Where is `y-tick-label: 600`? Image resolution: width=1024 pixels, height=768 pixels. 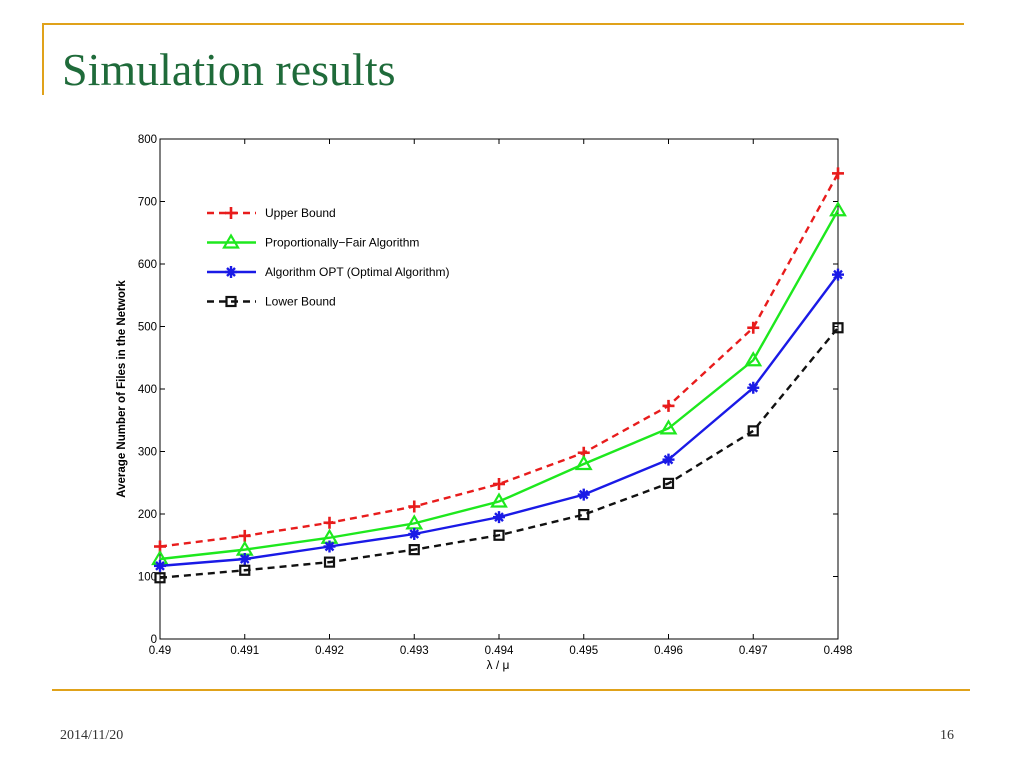
y-tick-label: 600 is located at coordinates (147, 265).